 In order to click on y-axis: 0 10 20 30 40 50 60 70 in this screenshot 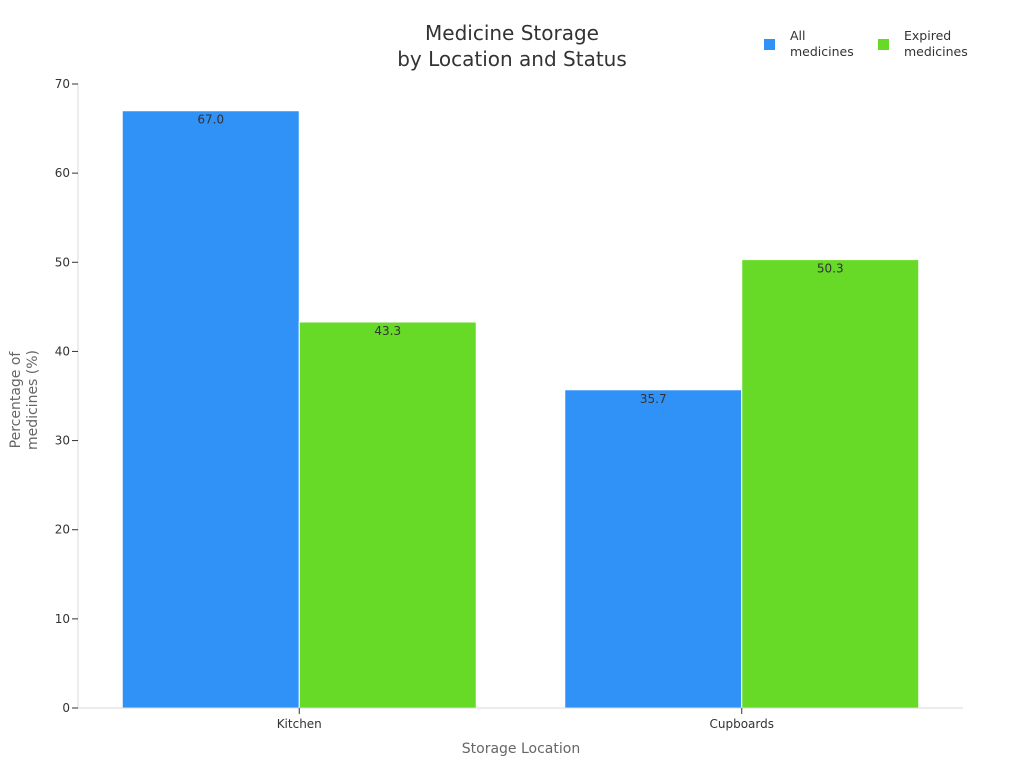, I will do `click(67, 396)`.